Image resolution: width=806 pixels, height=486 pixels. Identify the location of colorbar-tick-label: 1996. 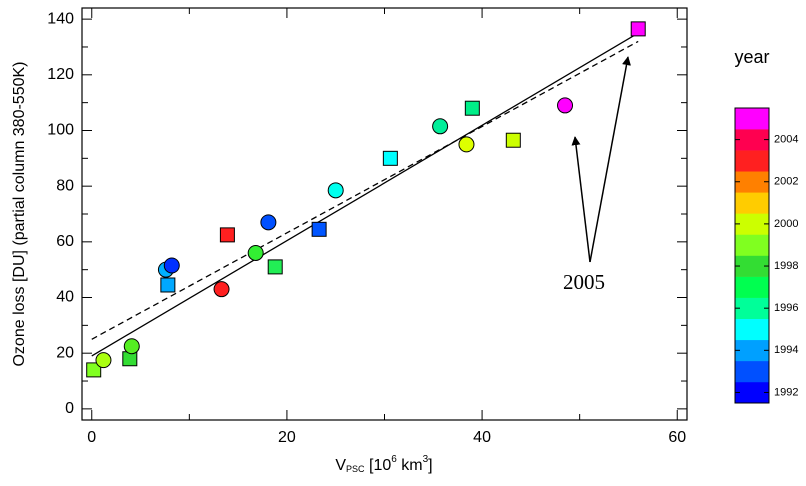
(786, 308).